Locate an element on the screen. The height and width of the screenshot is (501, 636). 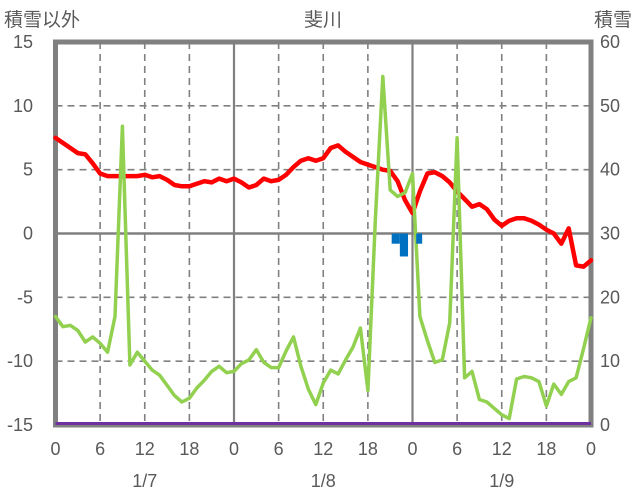
left-axis-title: 積雪以外 is located at coordinates (42, 20).